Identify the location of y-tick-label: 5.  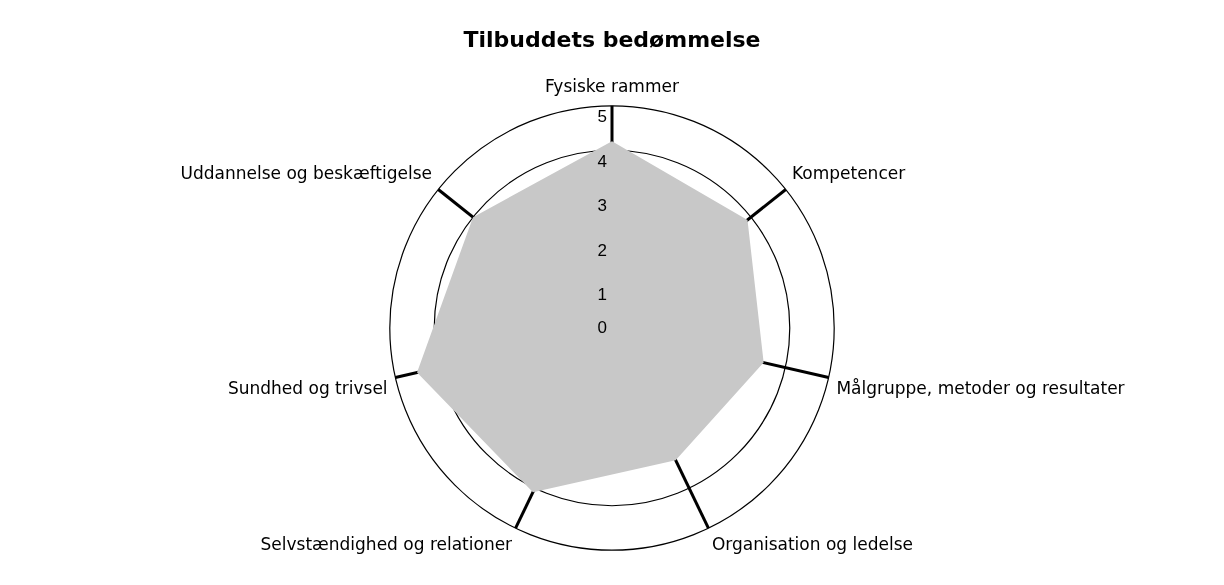
(602, 117).